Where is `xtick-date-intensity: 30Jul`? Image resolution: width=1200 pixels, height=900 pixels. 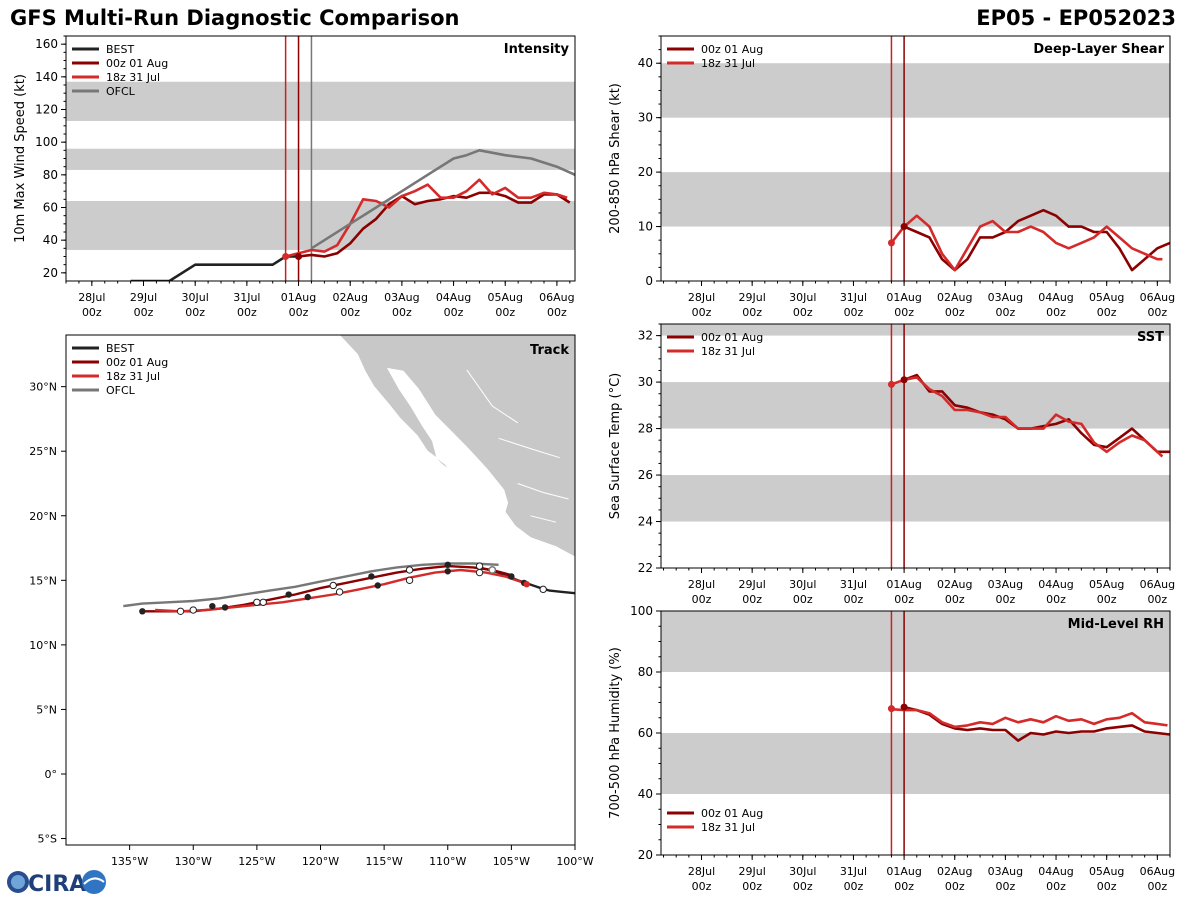
xtick-date-intensity: 30Jul is located at coordinates (195, 297).